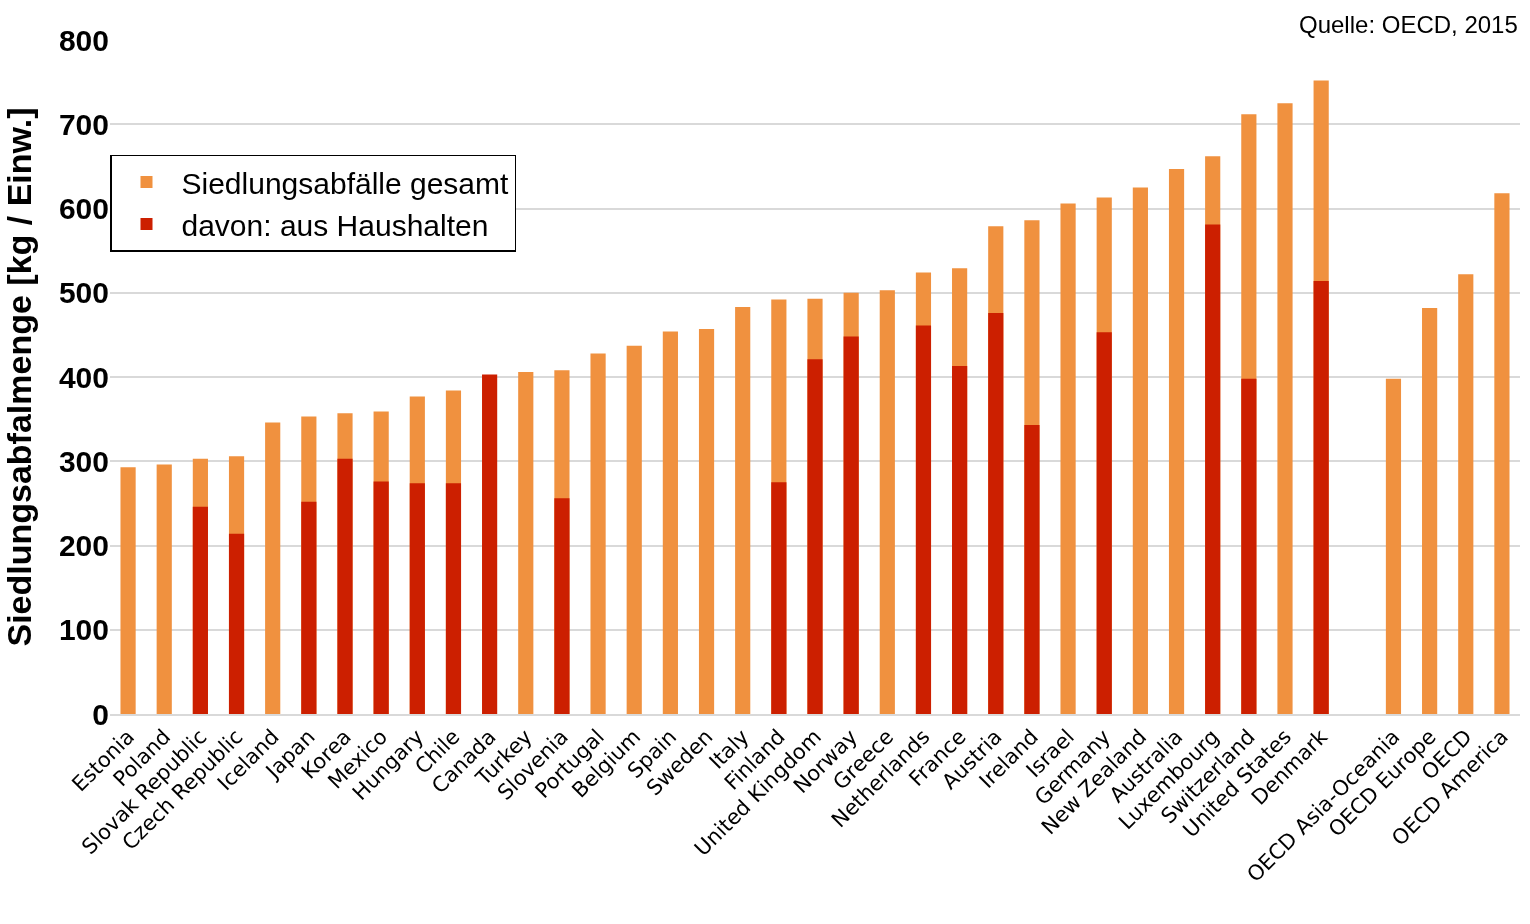 Image resolution: width=1530 pixels, height=924 pixels. What do you see at coordinates (83, 461) in the screenshot?
I see `y-tick-label: 300` at bounding box center [83, 461].